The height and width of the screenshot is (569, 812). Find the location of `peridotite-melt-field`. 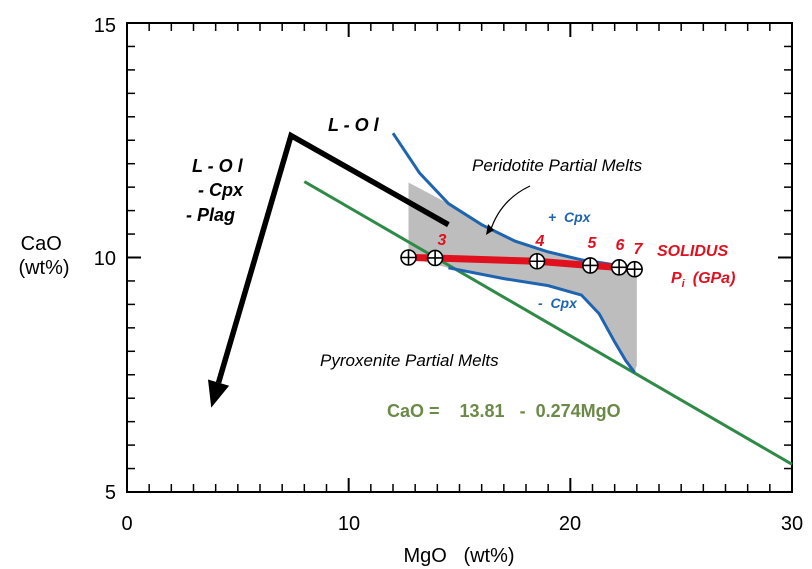

peridotite-melt-field is located at coordinates (522, 277).